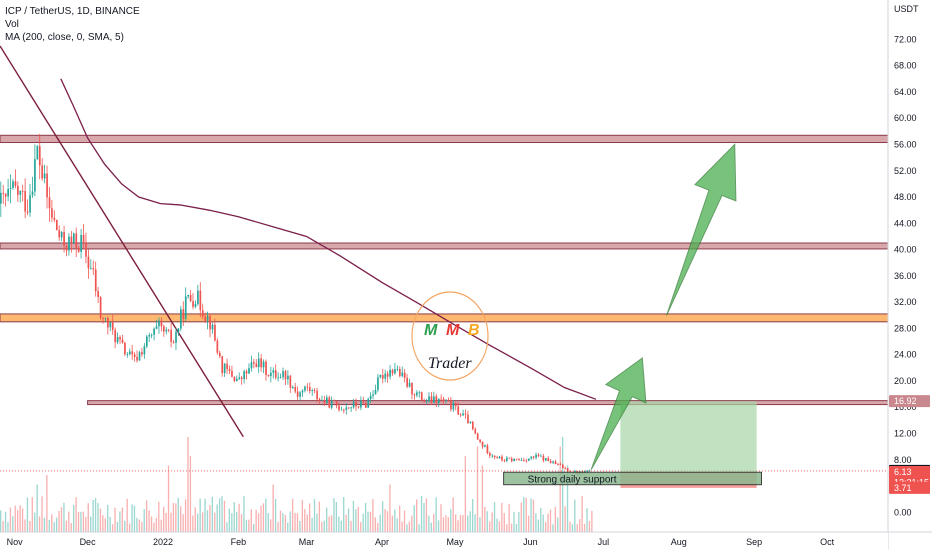 The width and height of the screenshot is (932, 550). What do you see at coordinates (12, 24) in the screenshot?
I see `volume-indicator-label: Vol` at bounding box center [12, 24].